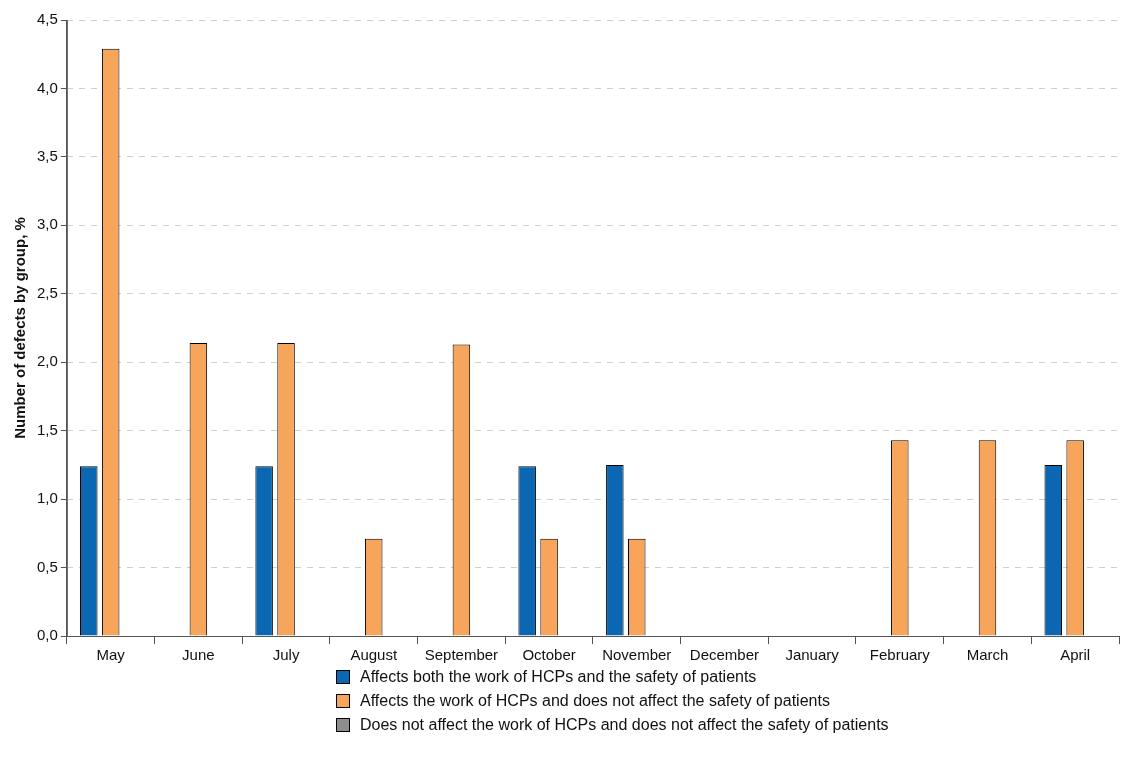  Describe the element at coordinates (47, 566) in the screenshot. I see `y-tick-label: 0,5` at that location.